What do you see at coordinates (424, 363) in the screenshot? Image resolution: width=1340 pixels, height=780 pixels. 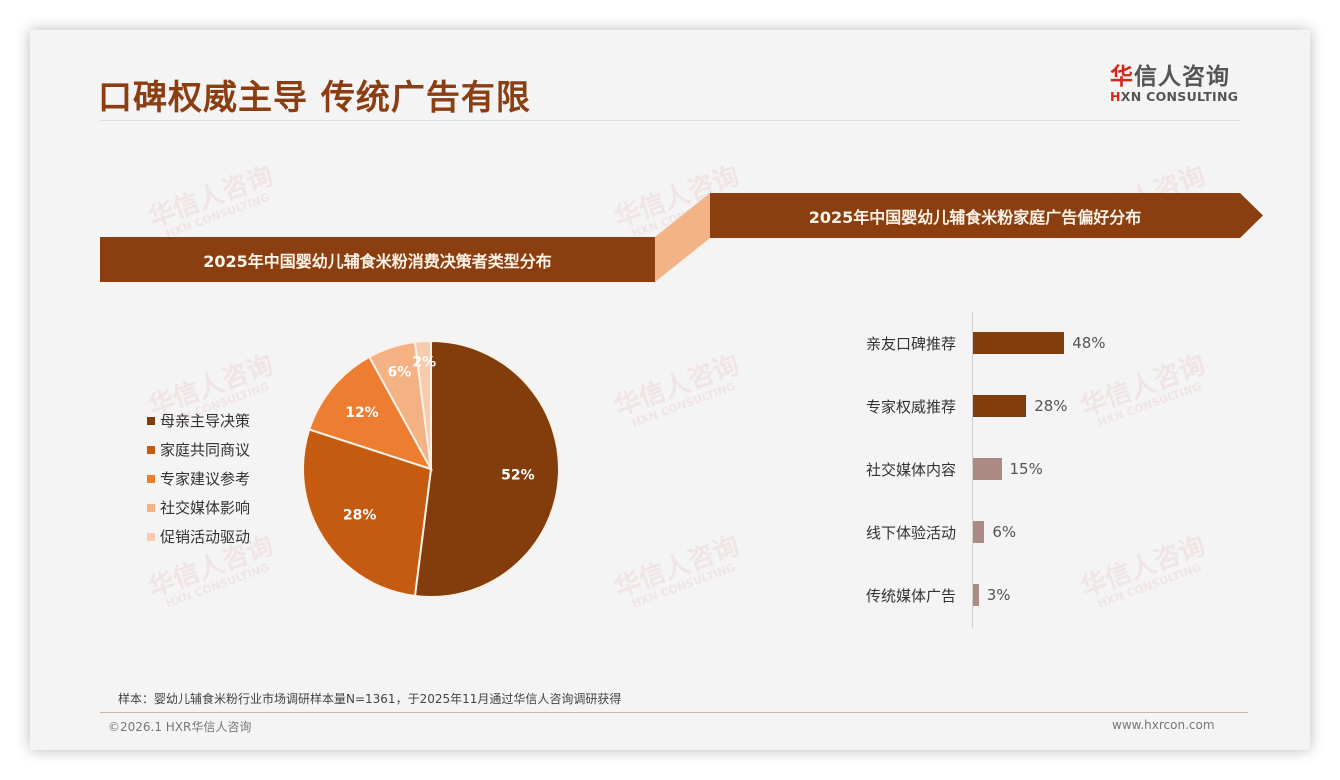 I see `pie-value-label: 2%` at bounding box center [424, 363].